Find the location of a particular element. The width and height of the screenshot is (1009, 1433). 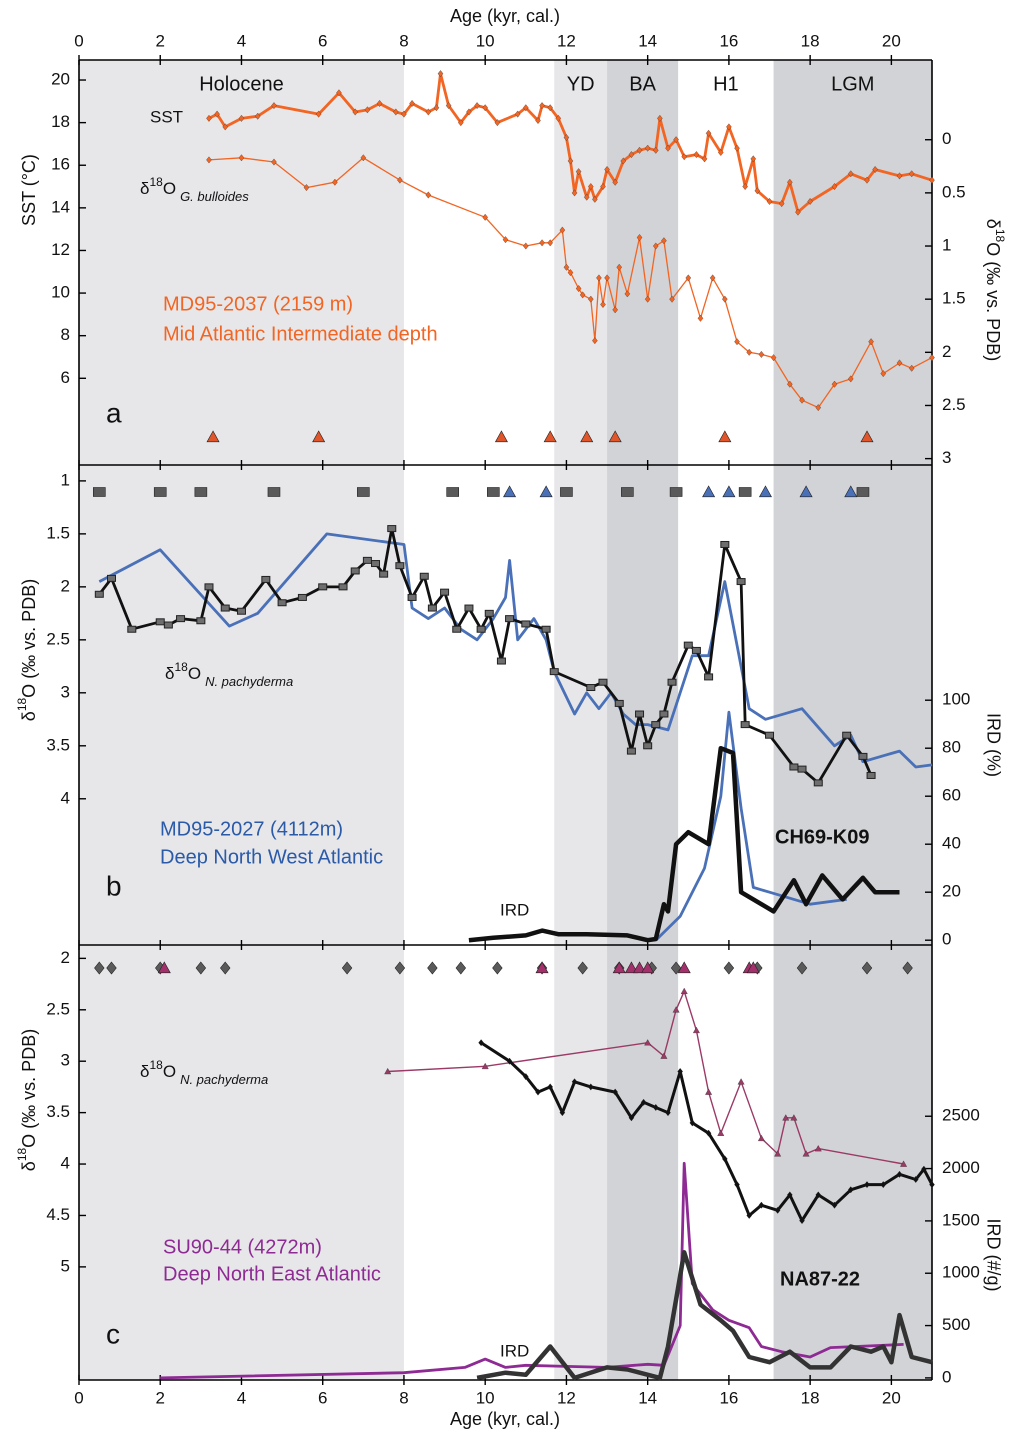

series-line is located at coordinates (515, 650).